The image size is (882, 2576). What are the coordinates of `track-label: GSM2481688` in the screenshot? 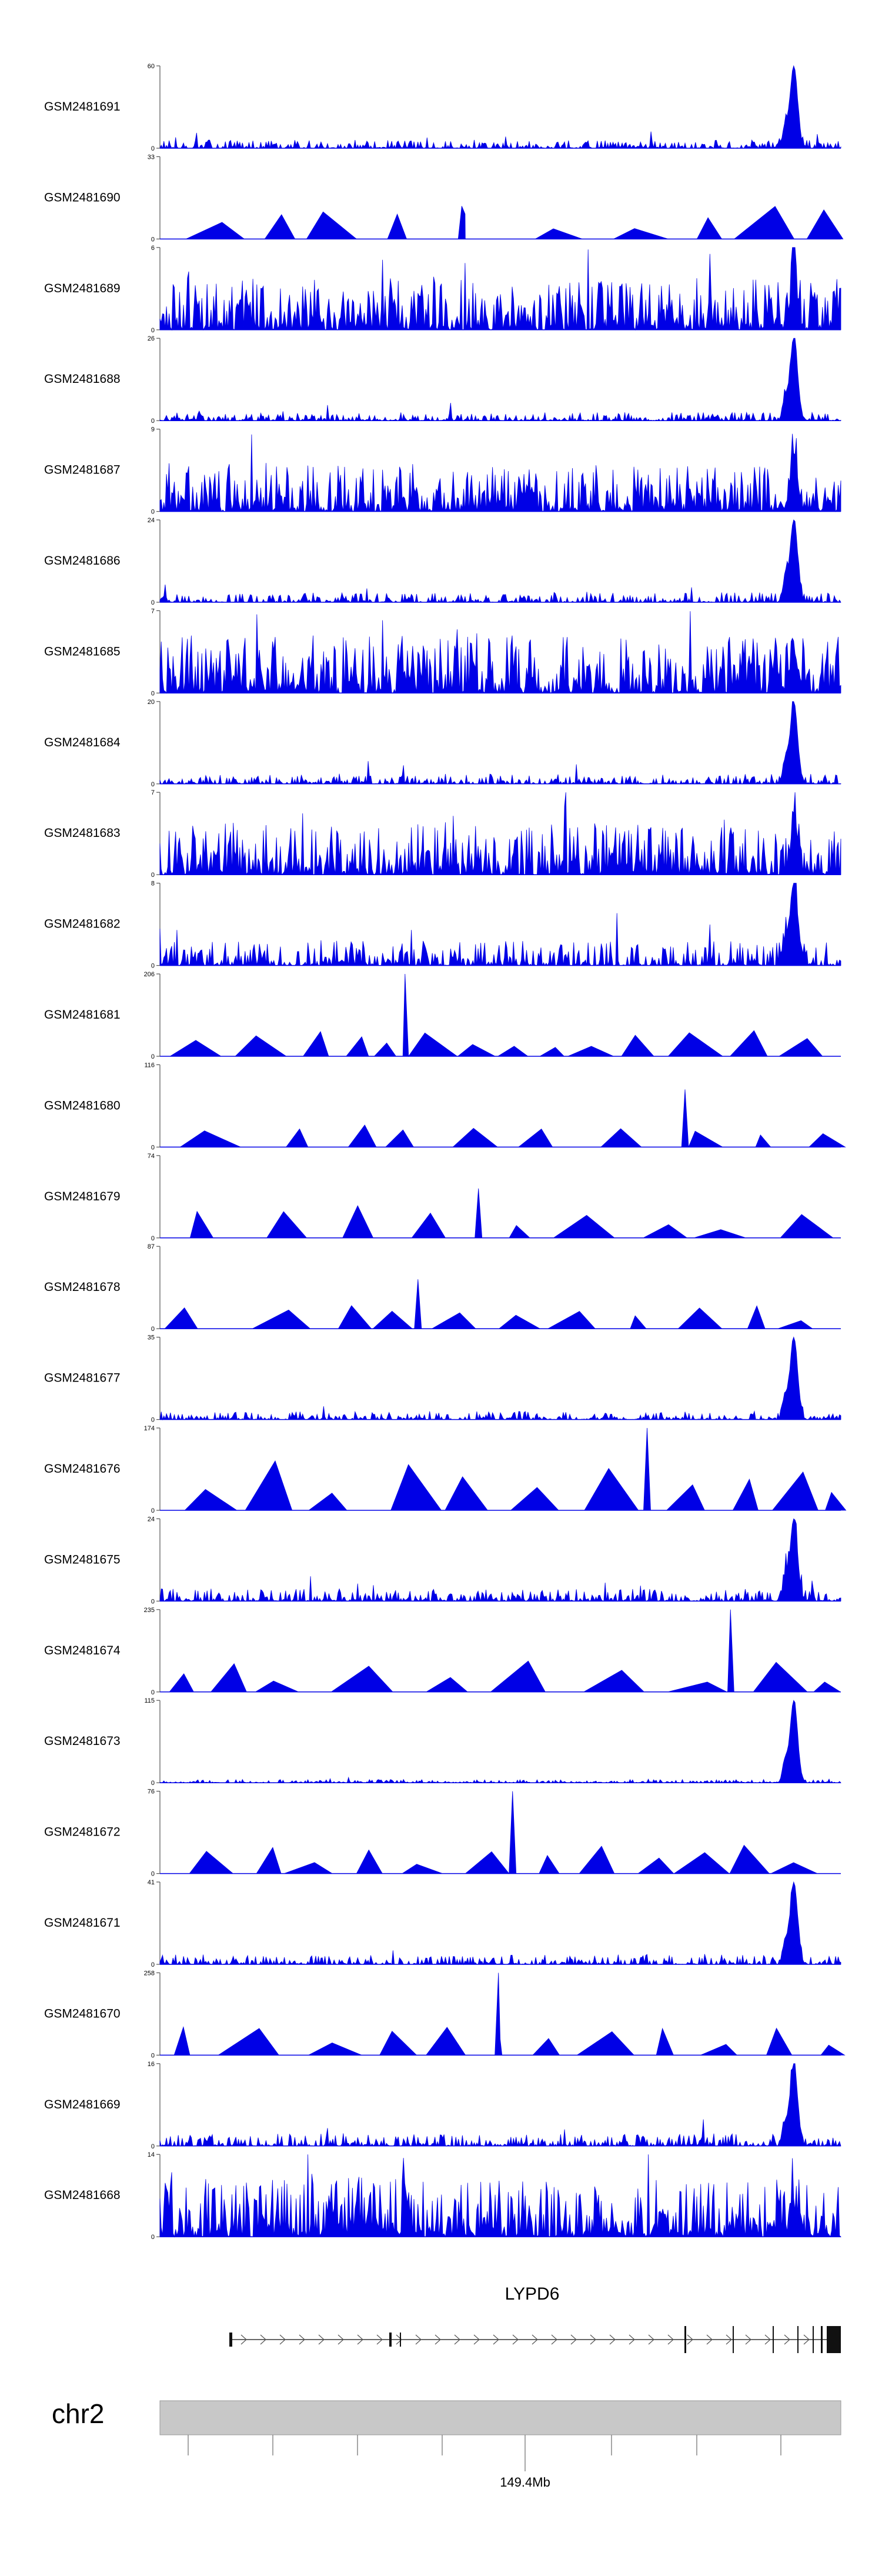 It's located at (82, 379).